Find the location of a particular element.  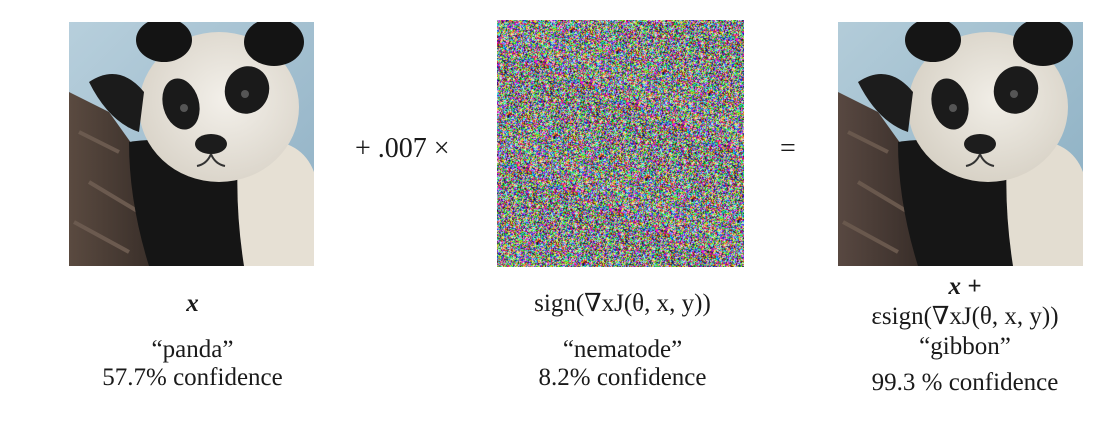

panda-drawing-adversarial is located at coordinates (960, 144).